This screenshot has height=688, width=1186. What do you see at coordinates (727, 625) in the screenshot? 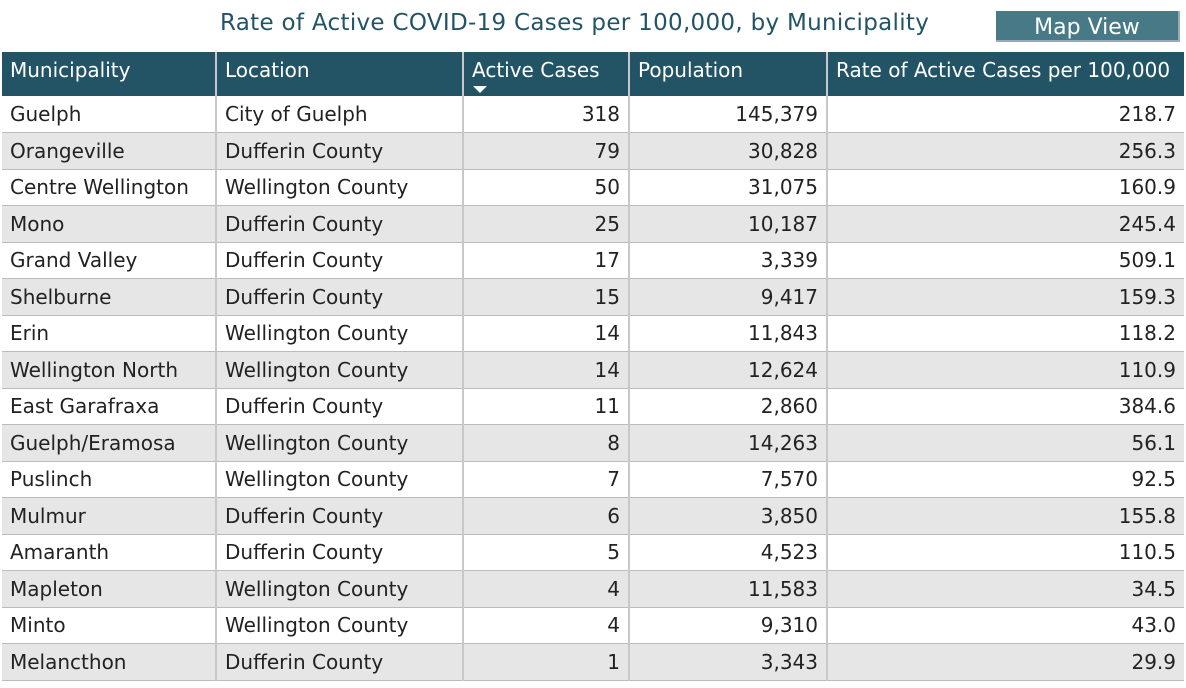
I see `cell-population: 9,310` at bounding box center [727, 625].